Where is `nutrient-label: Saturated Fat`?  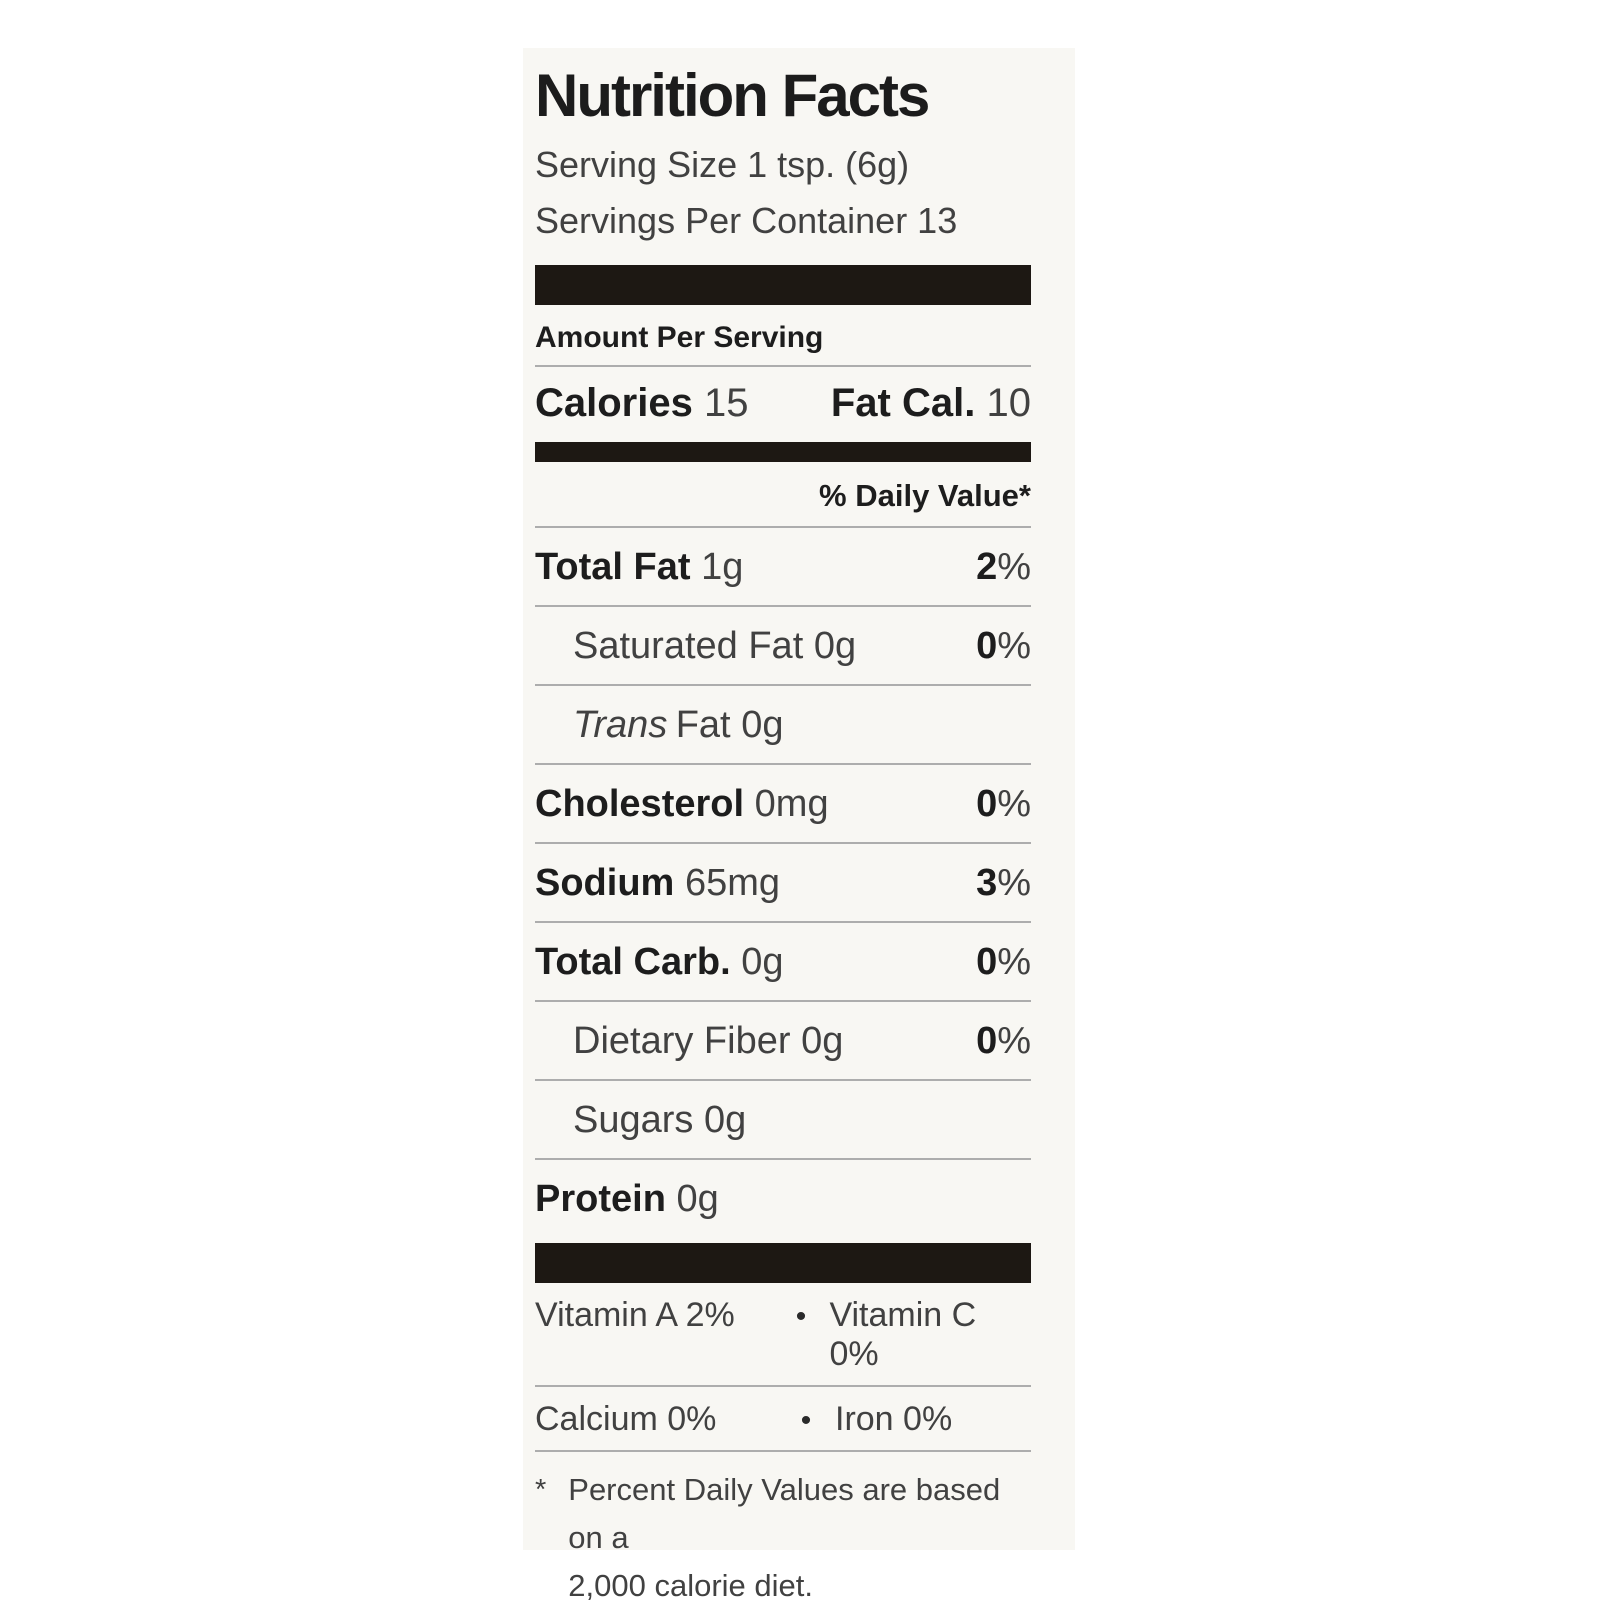
nutrient-label: Saturated Fat is located at coordinates (688, 645).